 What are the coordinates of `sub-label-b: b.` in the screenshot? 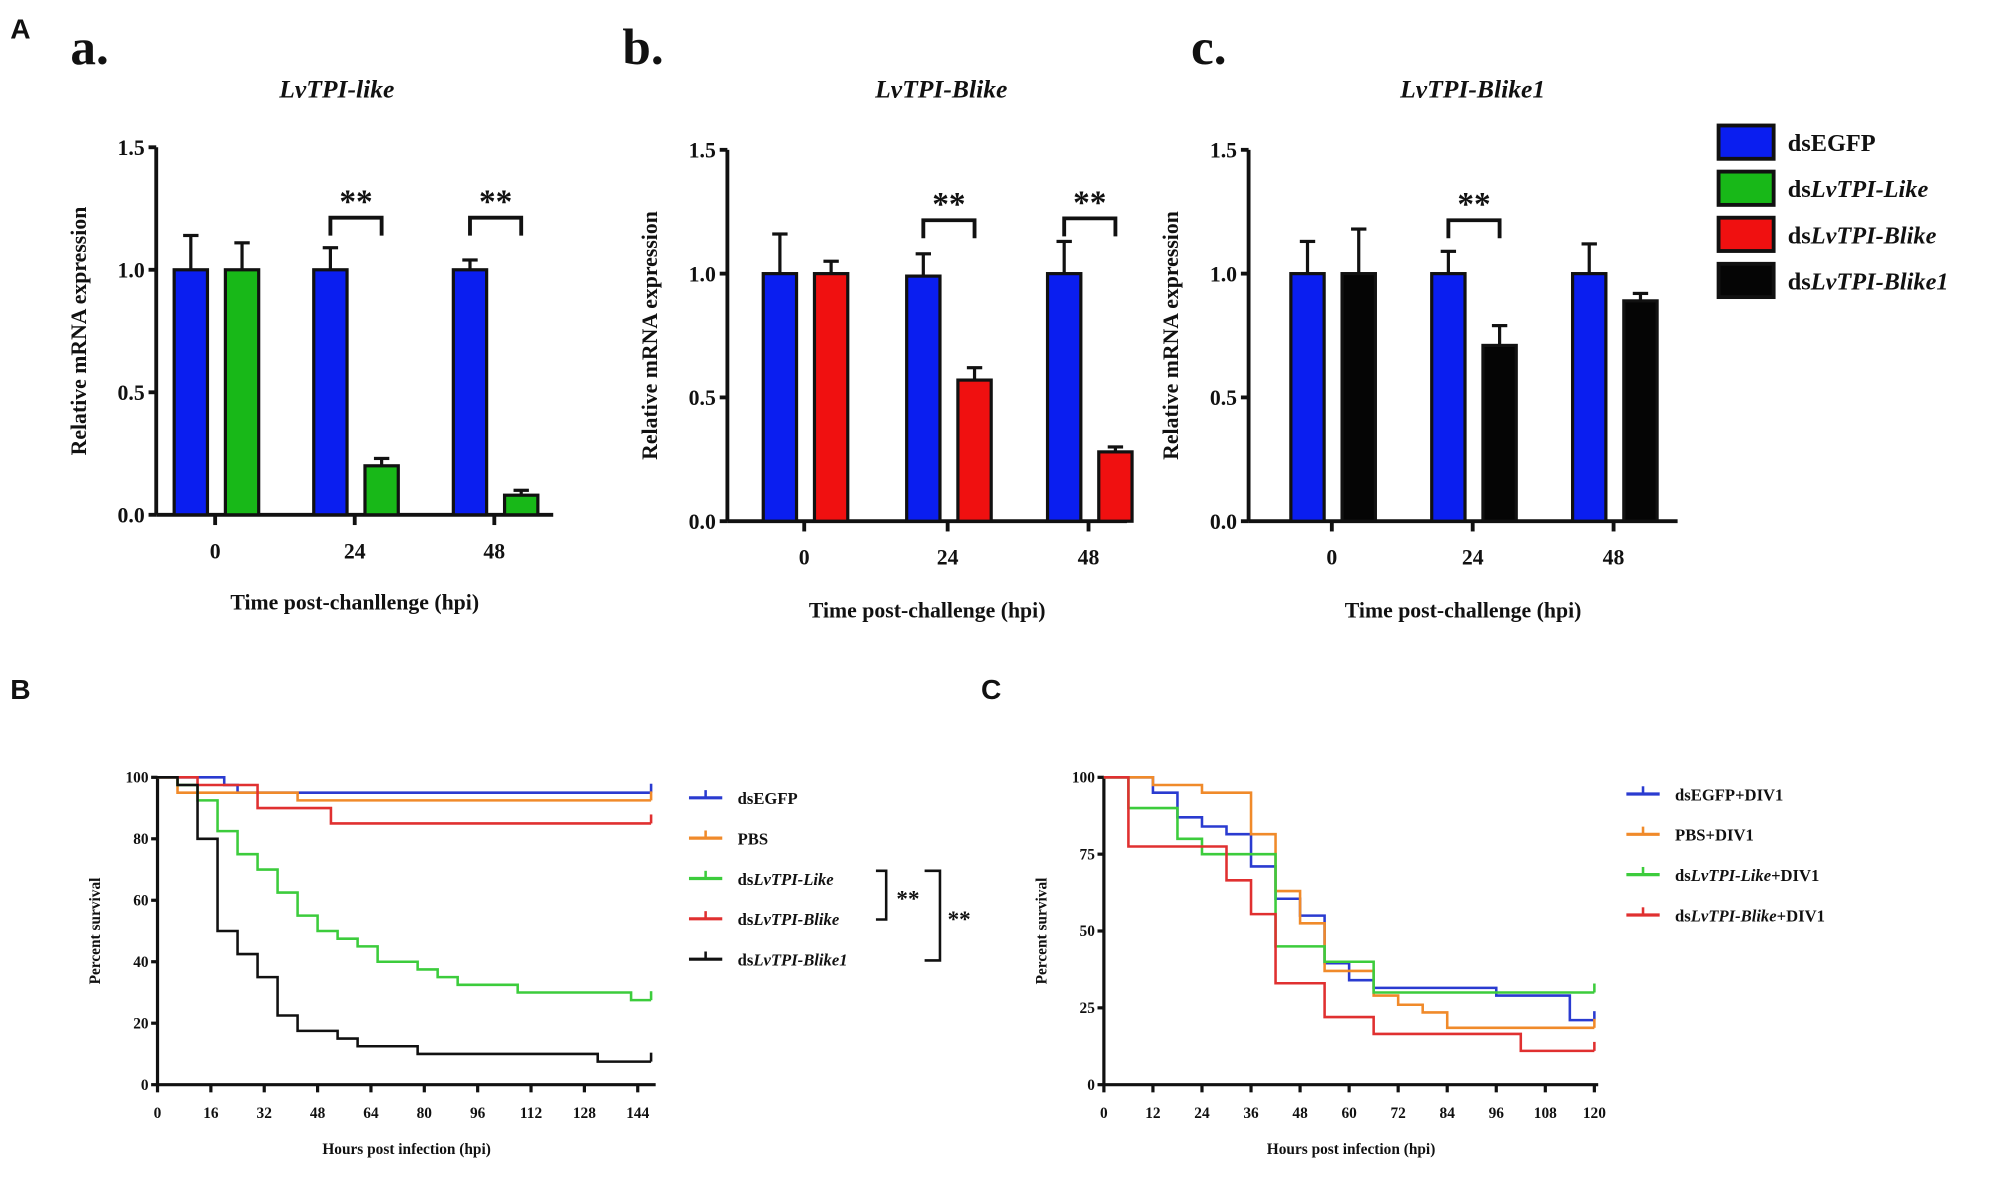 It's located at (642, 47).